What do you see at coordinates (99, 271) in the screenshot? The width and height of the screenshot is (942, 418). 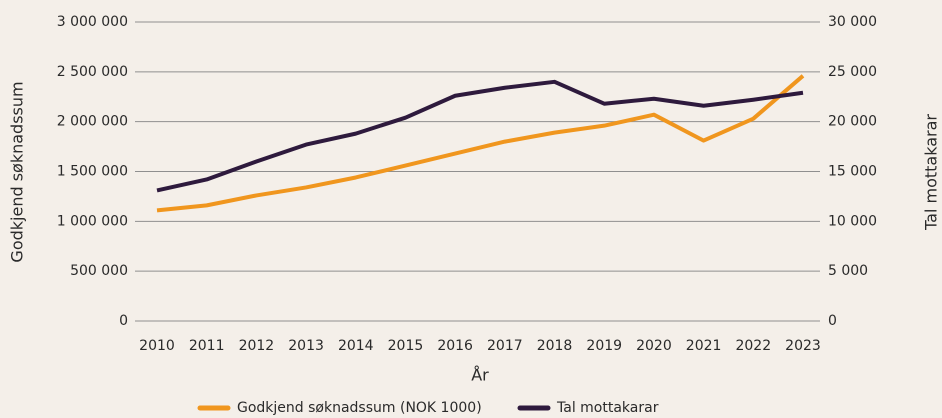 I see `y-tick-label: 500 000` at bounding box center [99, 271].